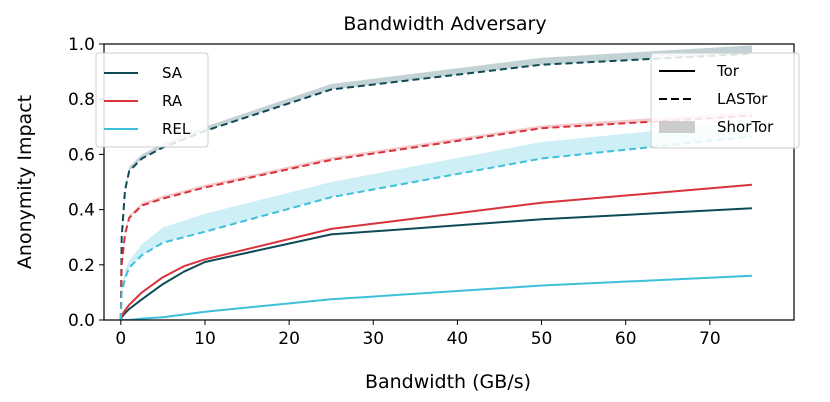  What do you see at coordinates (152, 100) in the screenshot?
I see `legend-adversary` at bounding box center [152, 100].